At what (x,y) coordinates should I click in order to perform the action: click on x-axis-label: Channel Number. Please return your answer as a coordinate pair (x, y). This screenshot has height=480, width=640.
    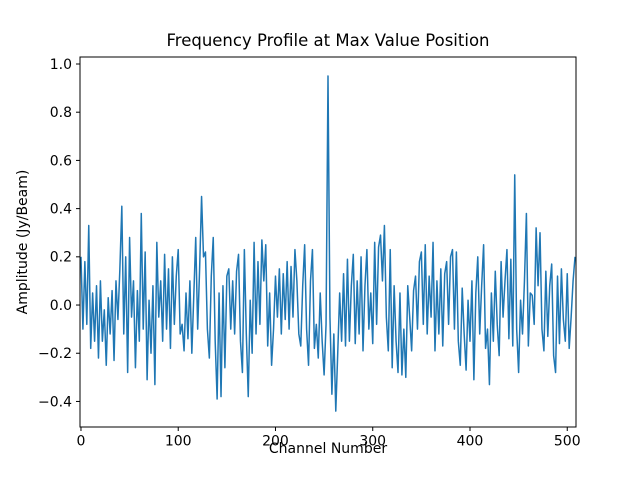
    Looking at the image, I should click on (328, 449).